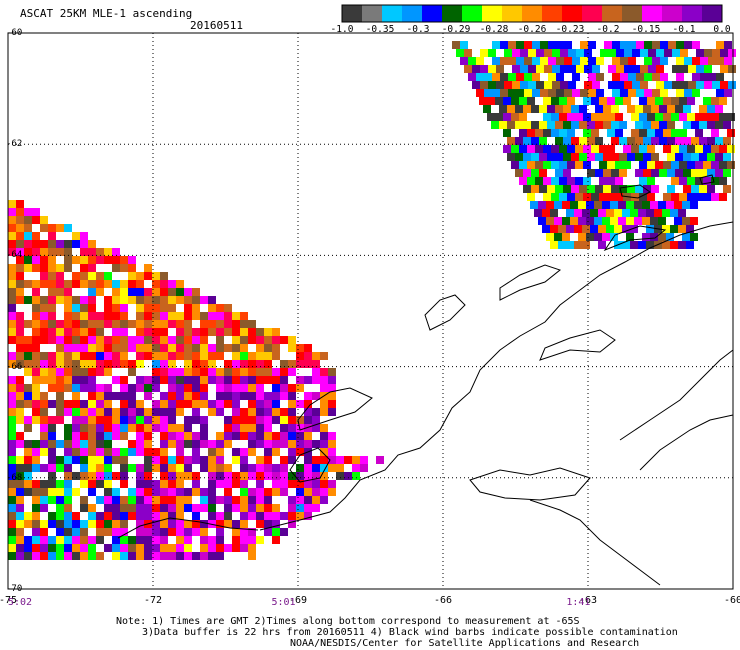 Image resolution: width=740 pixels, height=650 pixels. Describe the element at coordinates (443, 600) in the screenshot. I see `x-tick-label: -66` at that location.